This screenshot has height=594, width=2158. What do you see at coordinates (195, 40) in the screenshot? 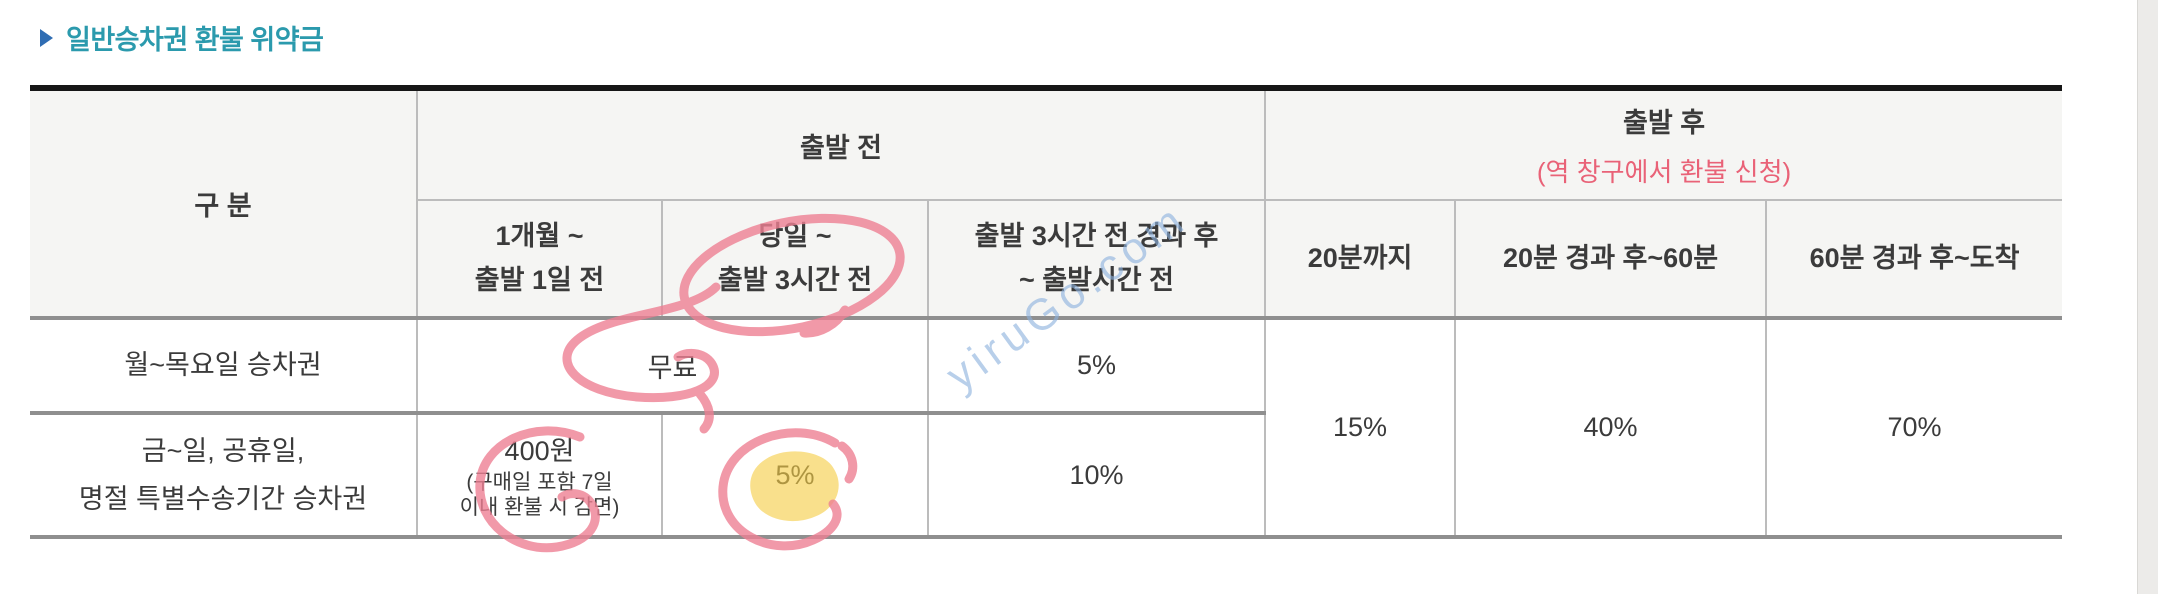
I see `section-title: 일반승차권 환불 위약금` at bounding box center [195, 40].